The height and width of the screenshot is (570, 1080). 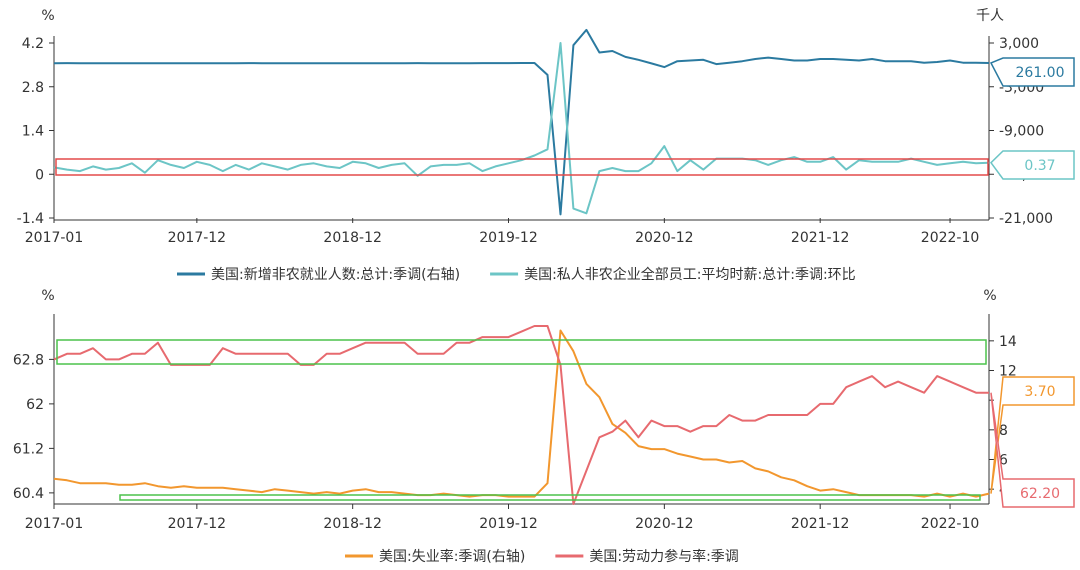 What do you see at coordinates (28, 360) in the screenshot?
I see `left-axis-tick-label: 62.8` at bounding box center [28, 360].